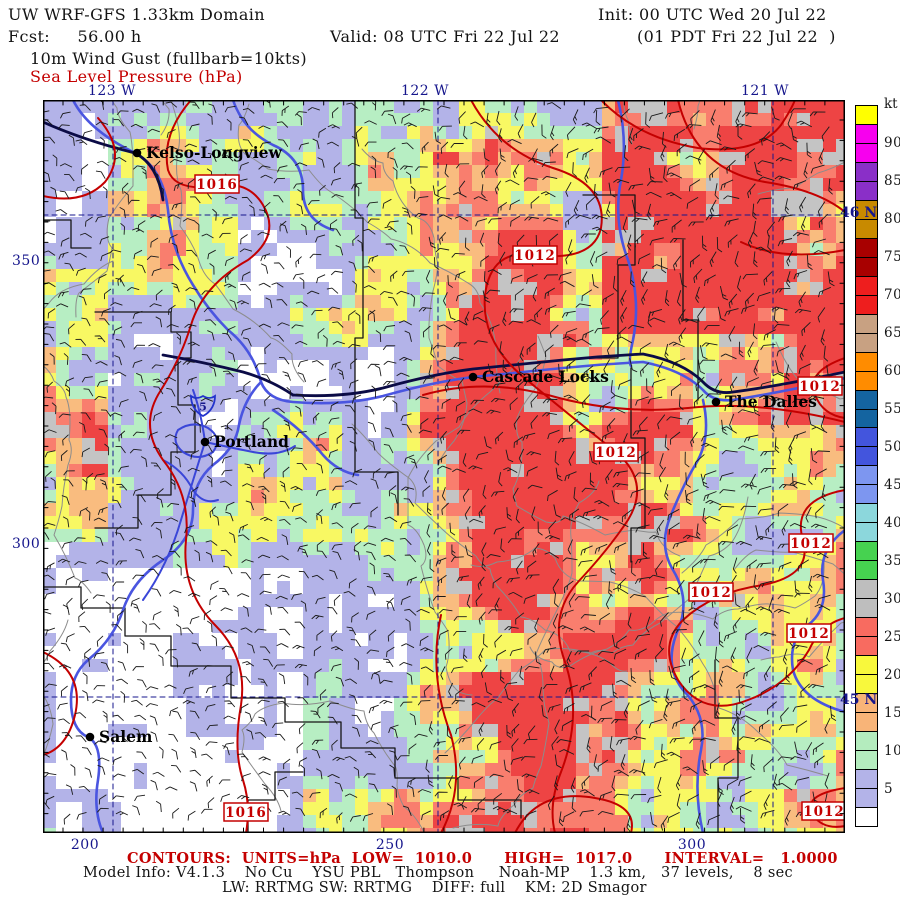 Image resolution: width=900 pixels, height=900 pixels. I want to click on colorbar-tick-label: 50, so click(892, 447).